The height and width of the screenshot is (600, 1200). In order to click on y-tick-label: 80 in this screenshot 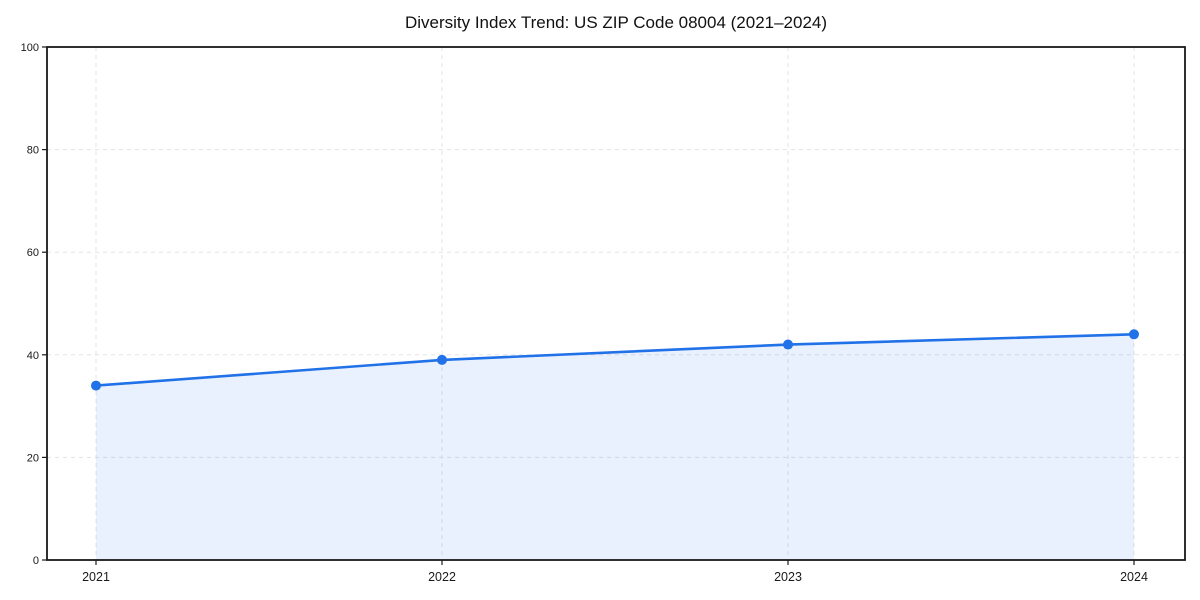, I will do `click(33, 151)`.